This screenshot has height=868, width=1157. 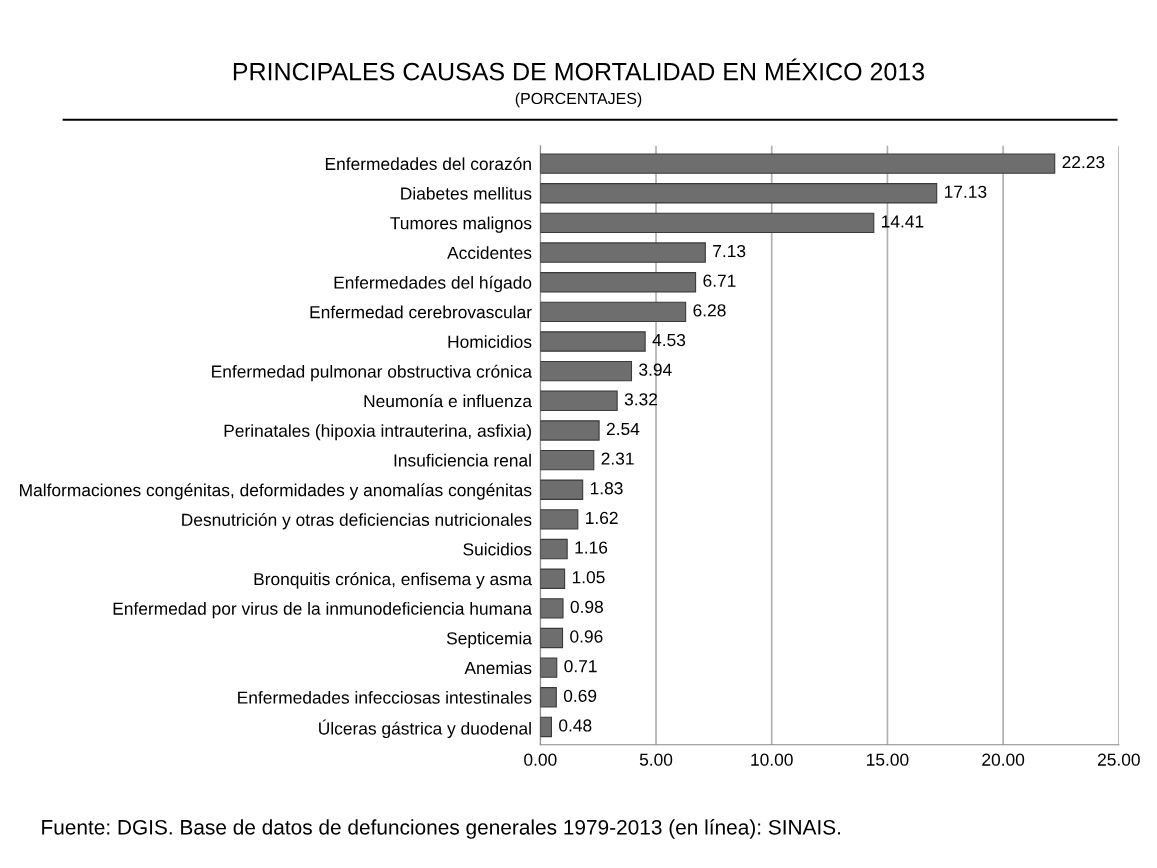 I want to click on data-label: 7.13, so click(x=729, y=251).